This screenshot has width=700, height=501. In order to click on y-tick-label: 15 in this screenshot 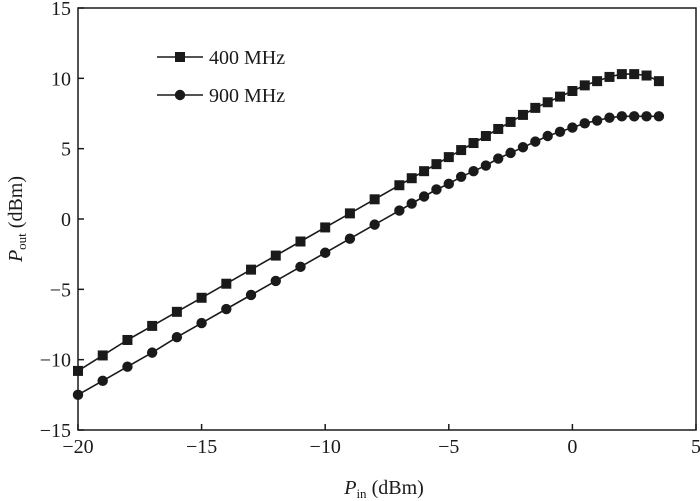, I will do `click(61, 10)`.